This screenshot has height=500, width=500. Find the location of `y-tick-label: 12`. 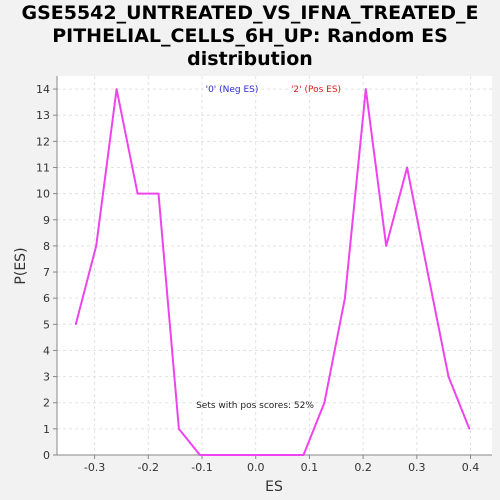

y-tick-label: 12 is located at coordinates (43, 141).